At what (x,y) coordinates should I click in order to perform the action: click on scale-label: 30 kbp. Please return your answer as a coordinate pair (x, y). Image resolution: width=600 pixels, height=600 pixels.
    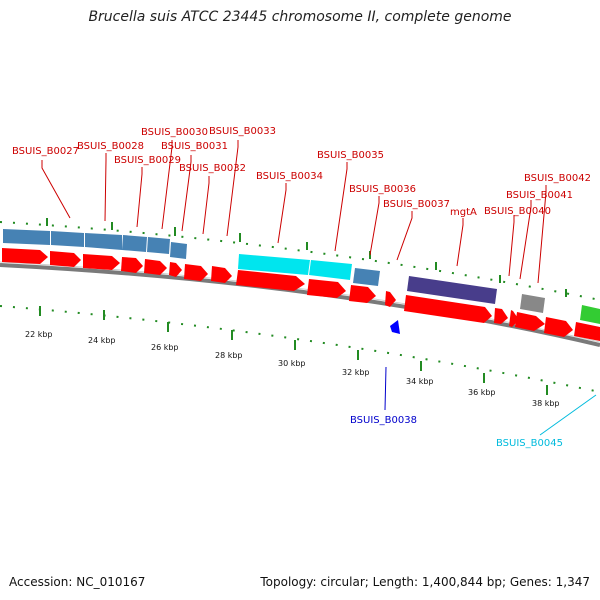
    Looking at the image, I should click on (292, 363).